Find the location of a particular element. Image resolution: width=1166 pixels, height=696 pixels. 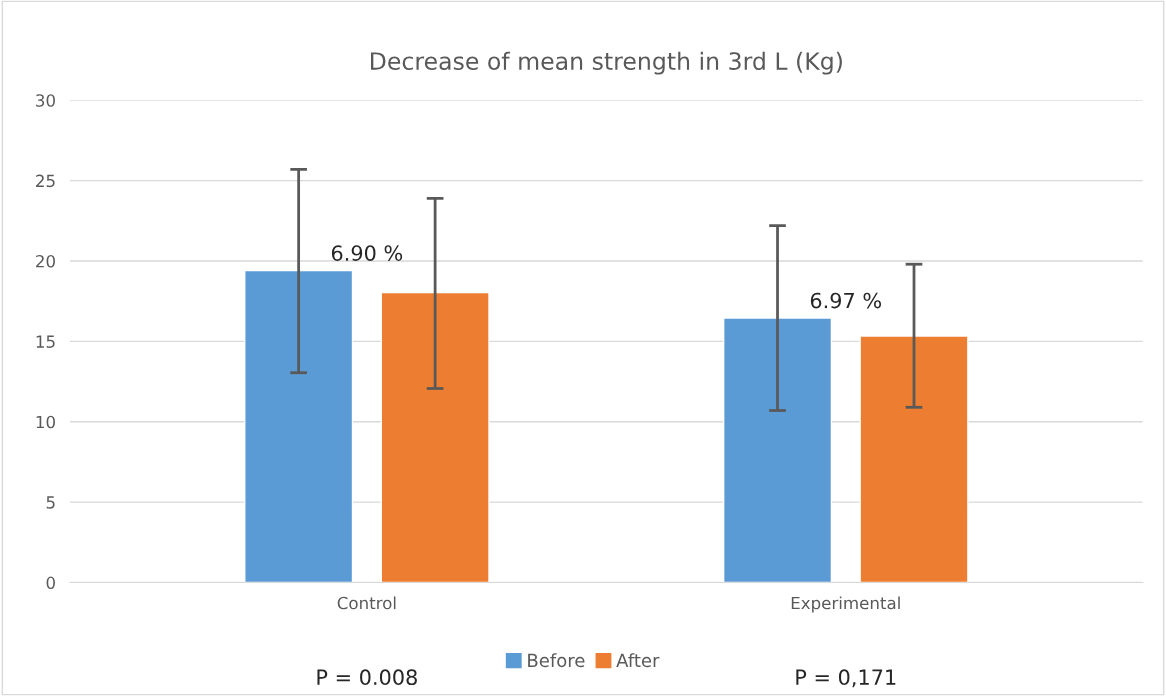

text: P = 0.008 is located at coordinates (367, 677).